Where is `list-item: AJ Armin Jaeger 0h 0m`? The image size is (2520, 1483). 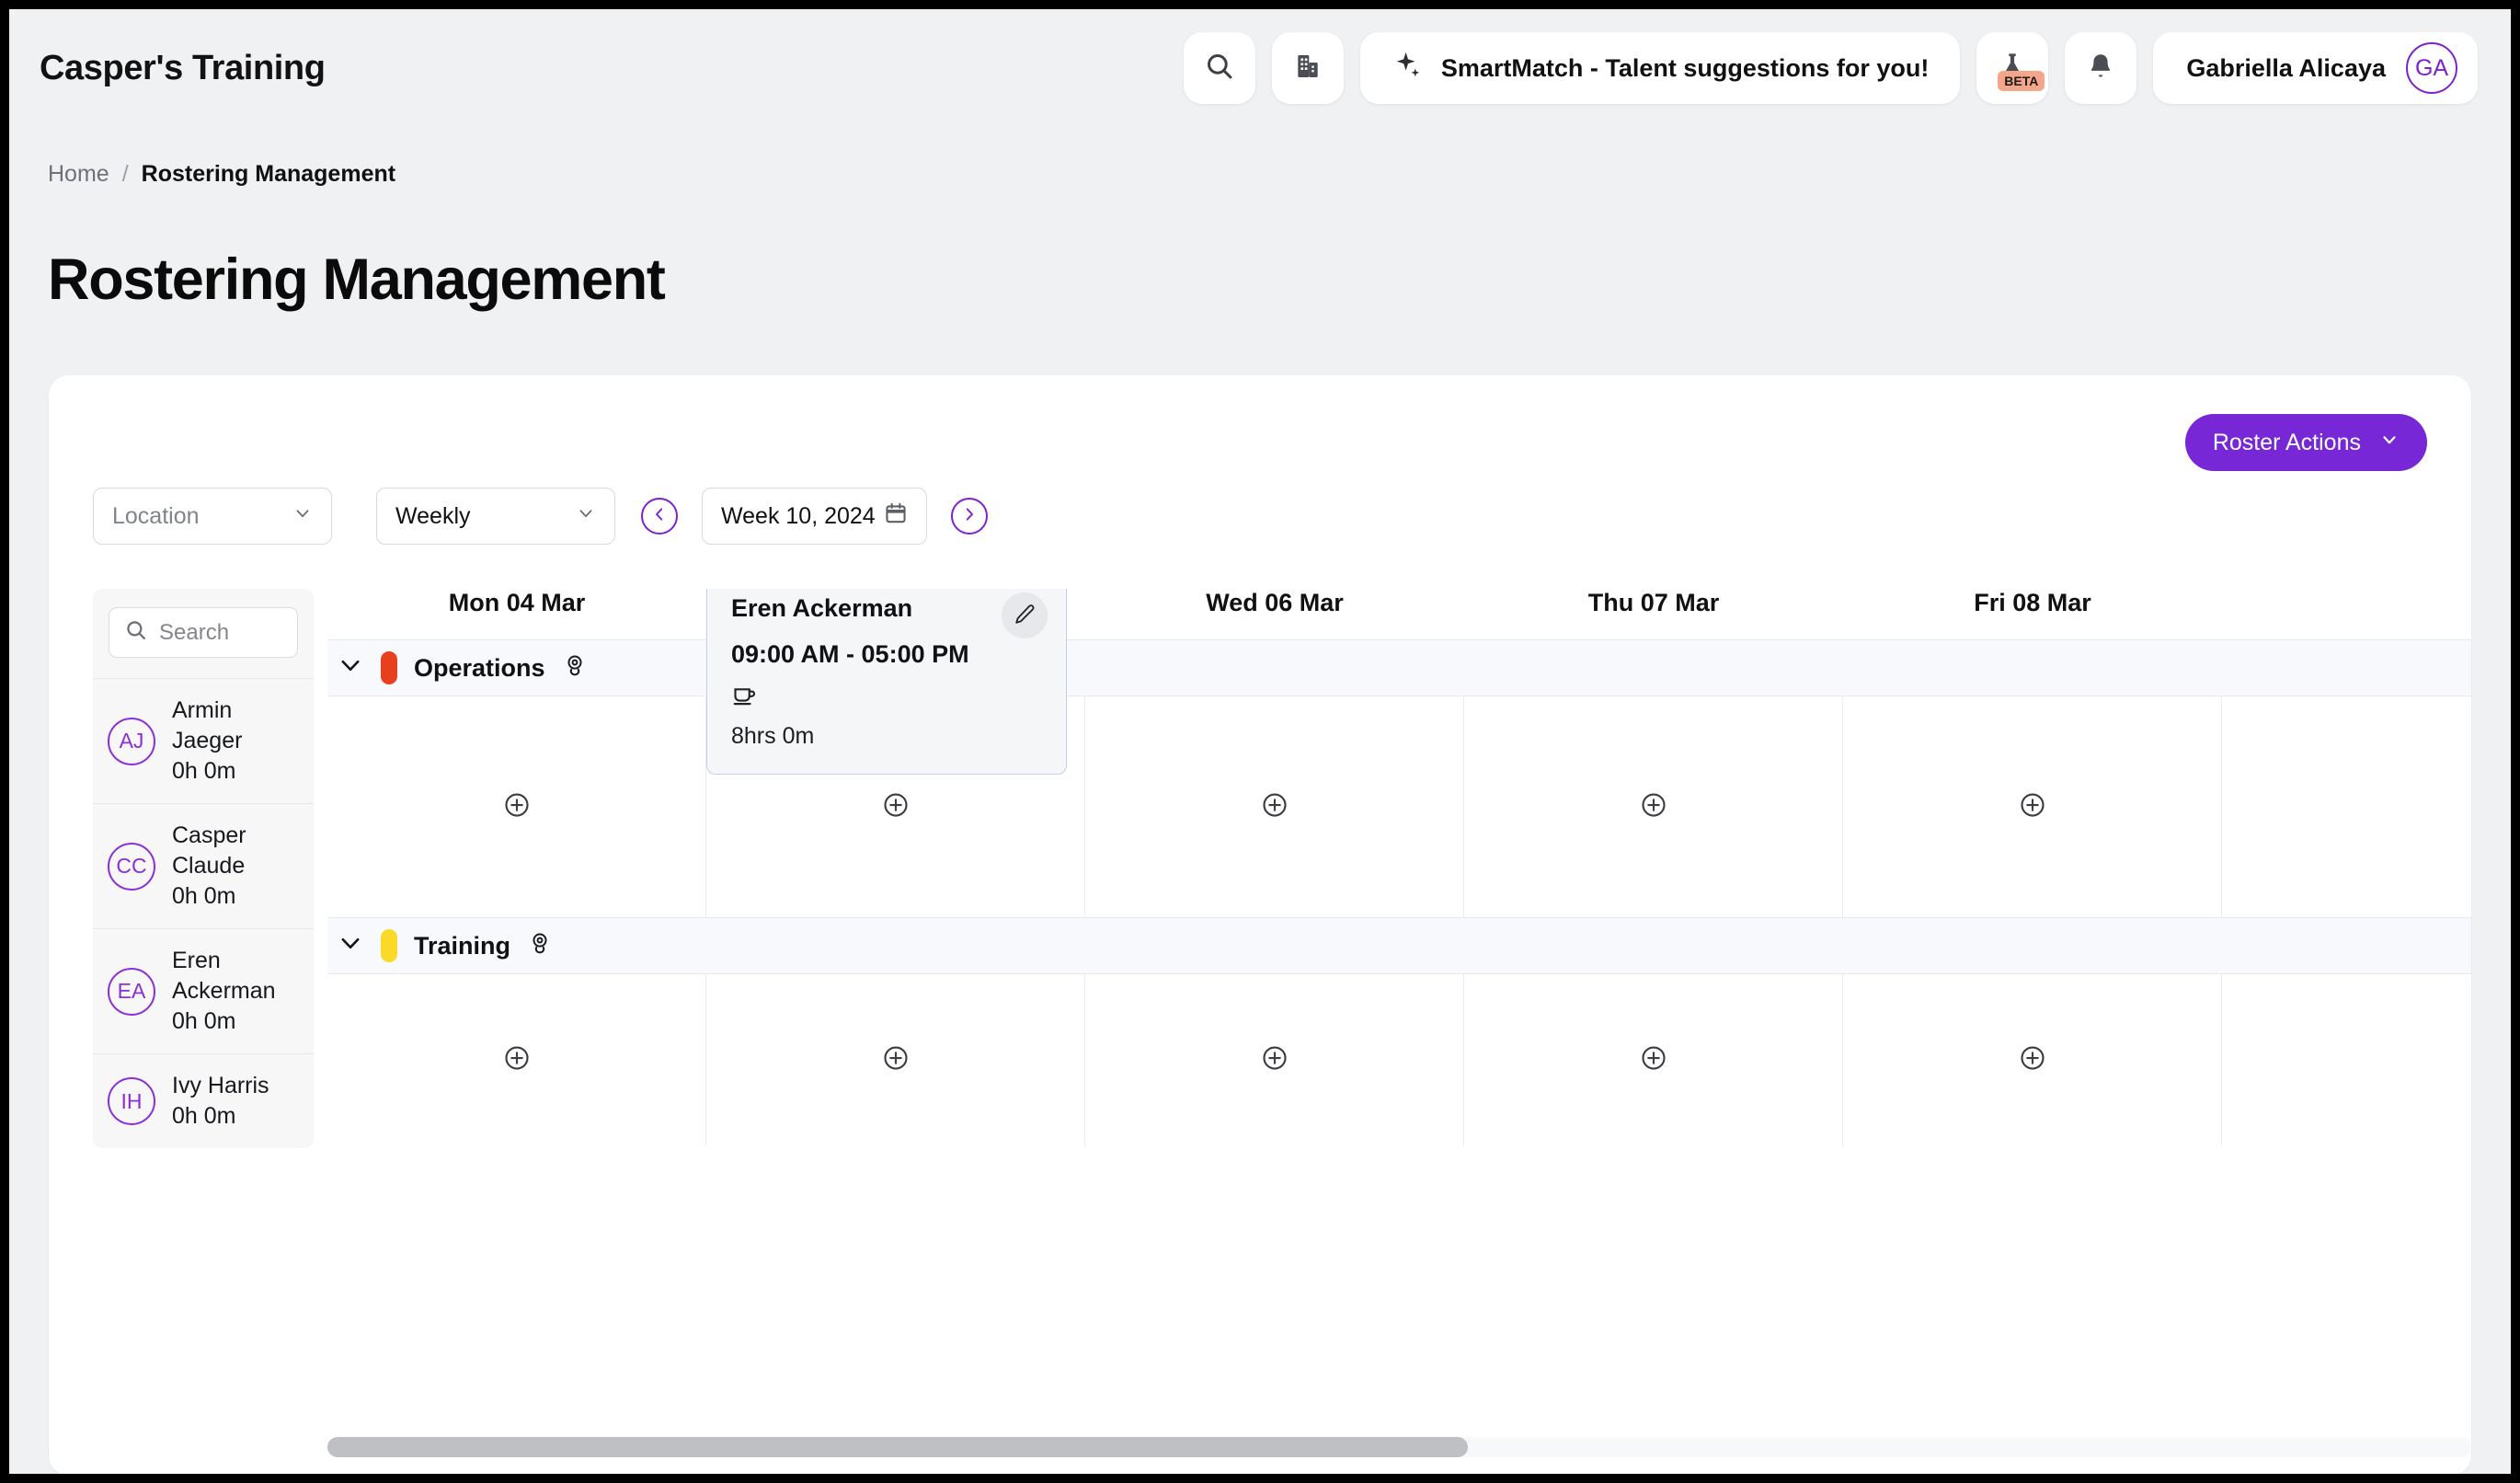 list-item: AJ Armin Jaeger 0h 0m is located at coordinates (203, 740).